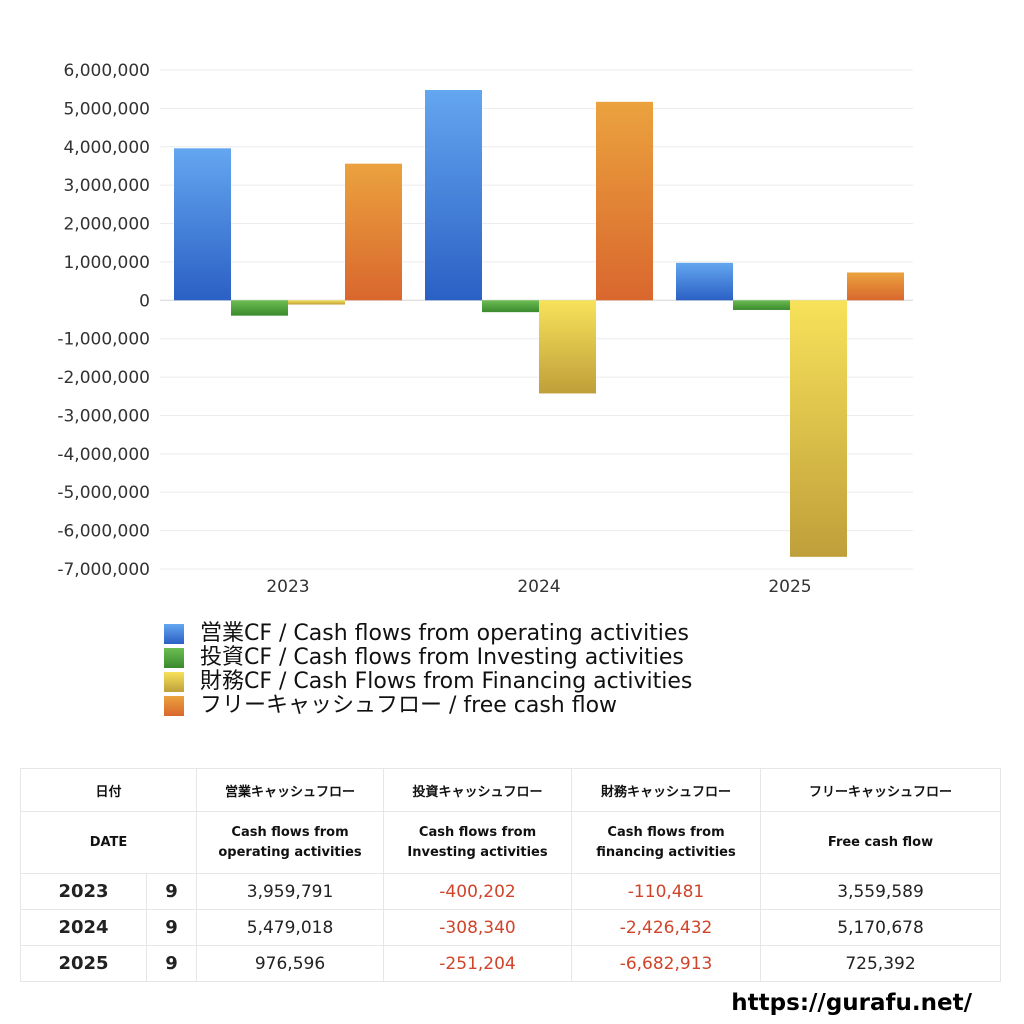  Describe the element at coordinates (478, 963) in the screenshot. I see `row-investing: -251,204` at that location.